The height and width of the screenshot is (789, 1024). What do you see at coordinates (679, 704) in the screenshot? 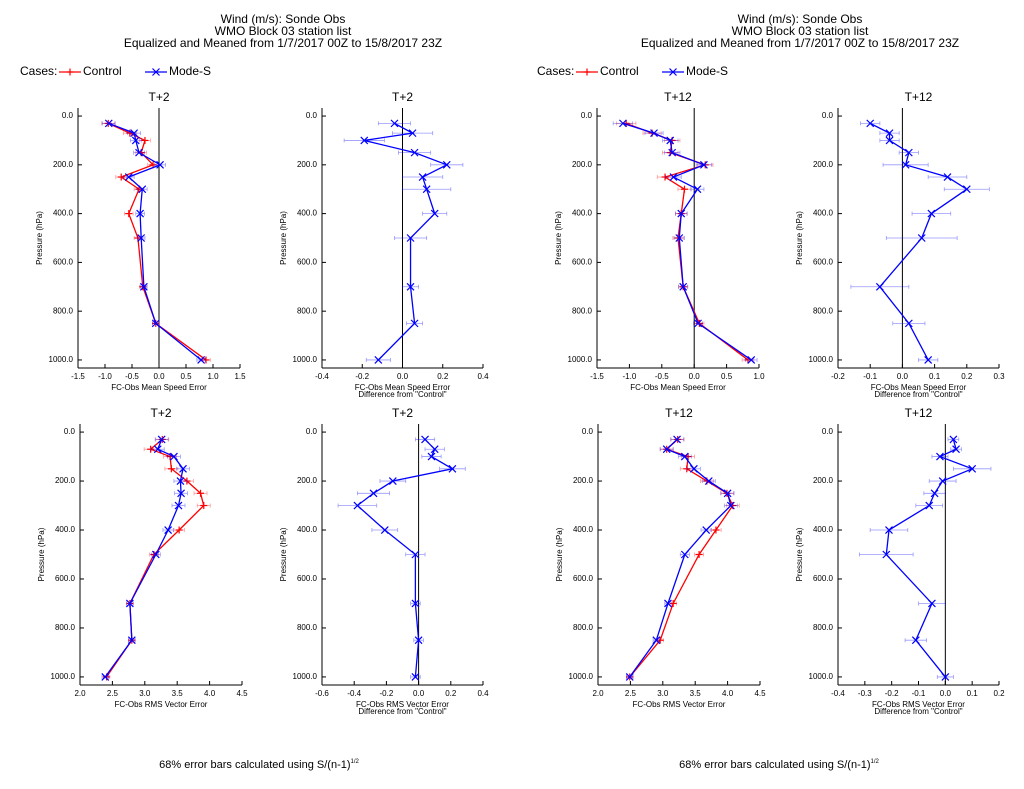
I see `x-axis-label: FC-Obs RMS Vector Error` at bounding box center [679, 704].